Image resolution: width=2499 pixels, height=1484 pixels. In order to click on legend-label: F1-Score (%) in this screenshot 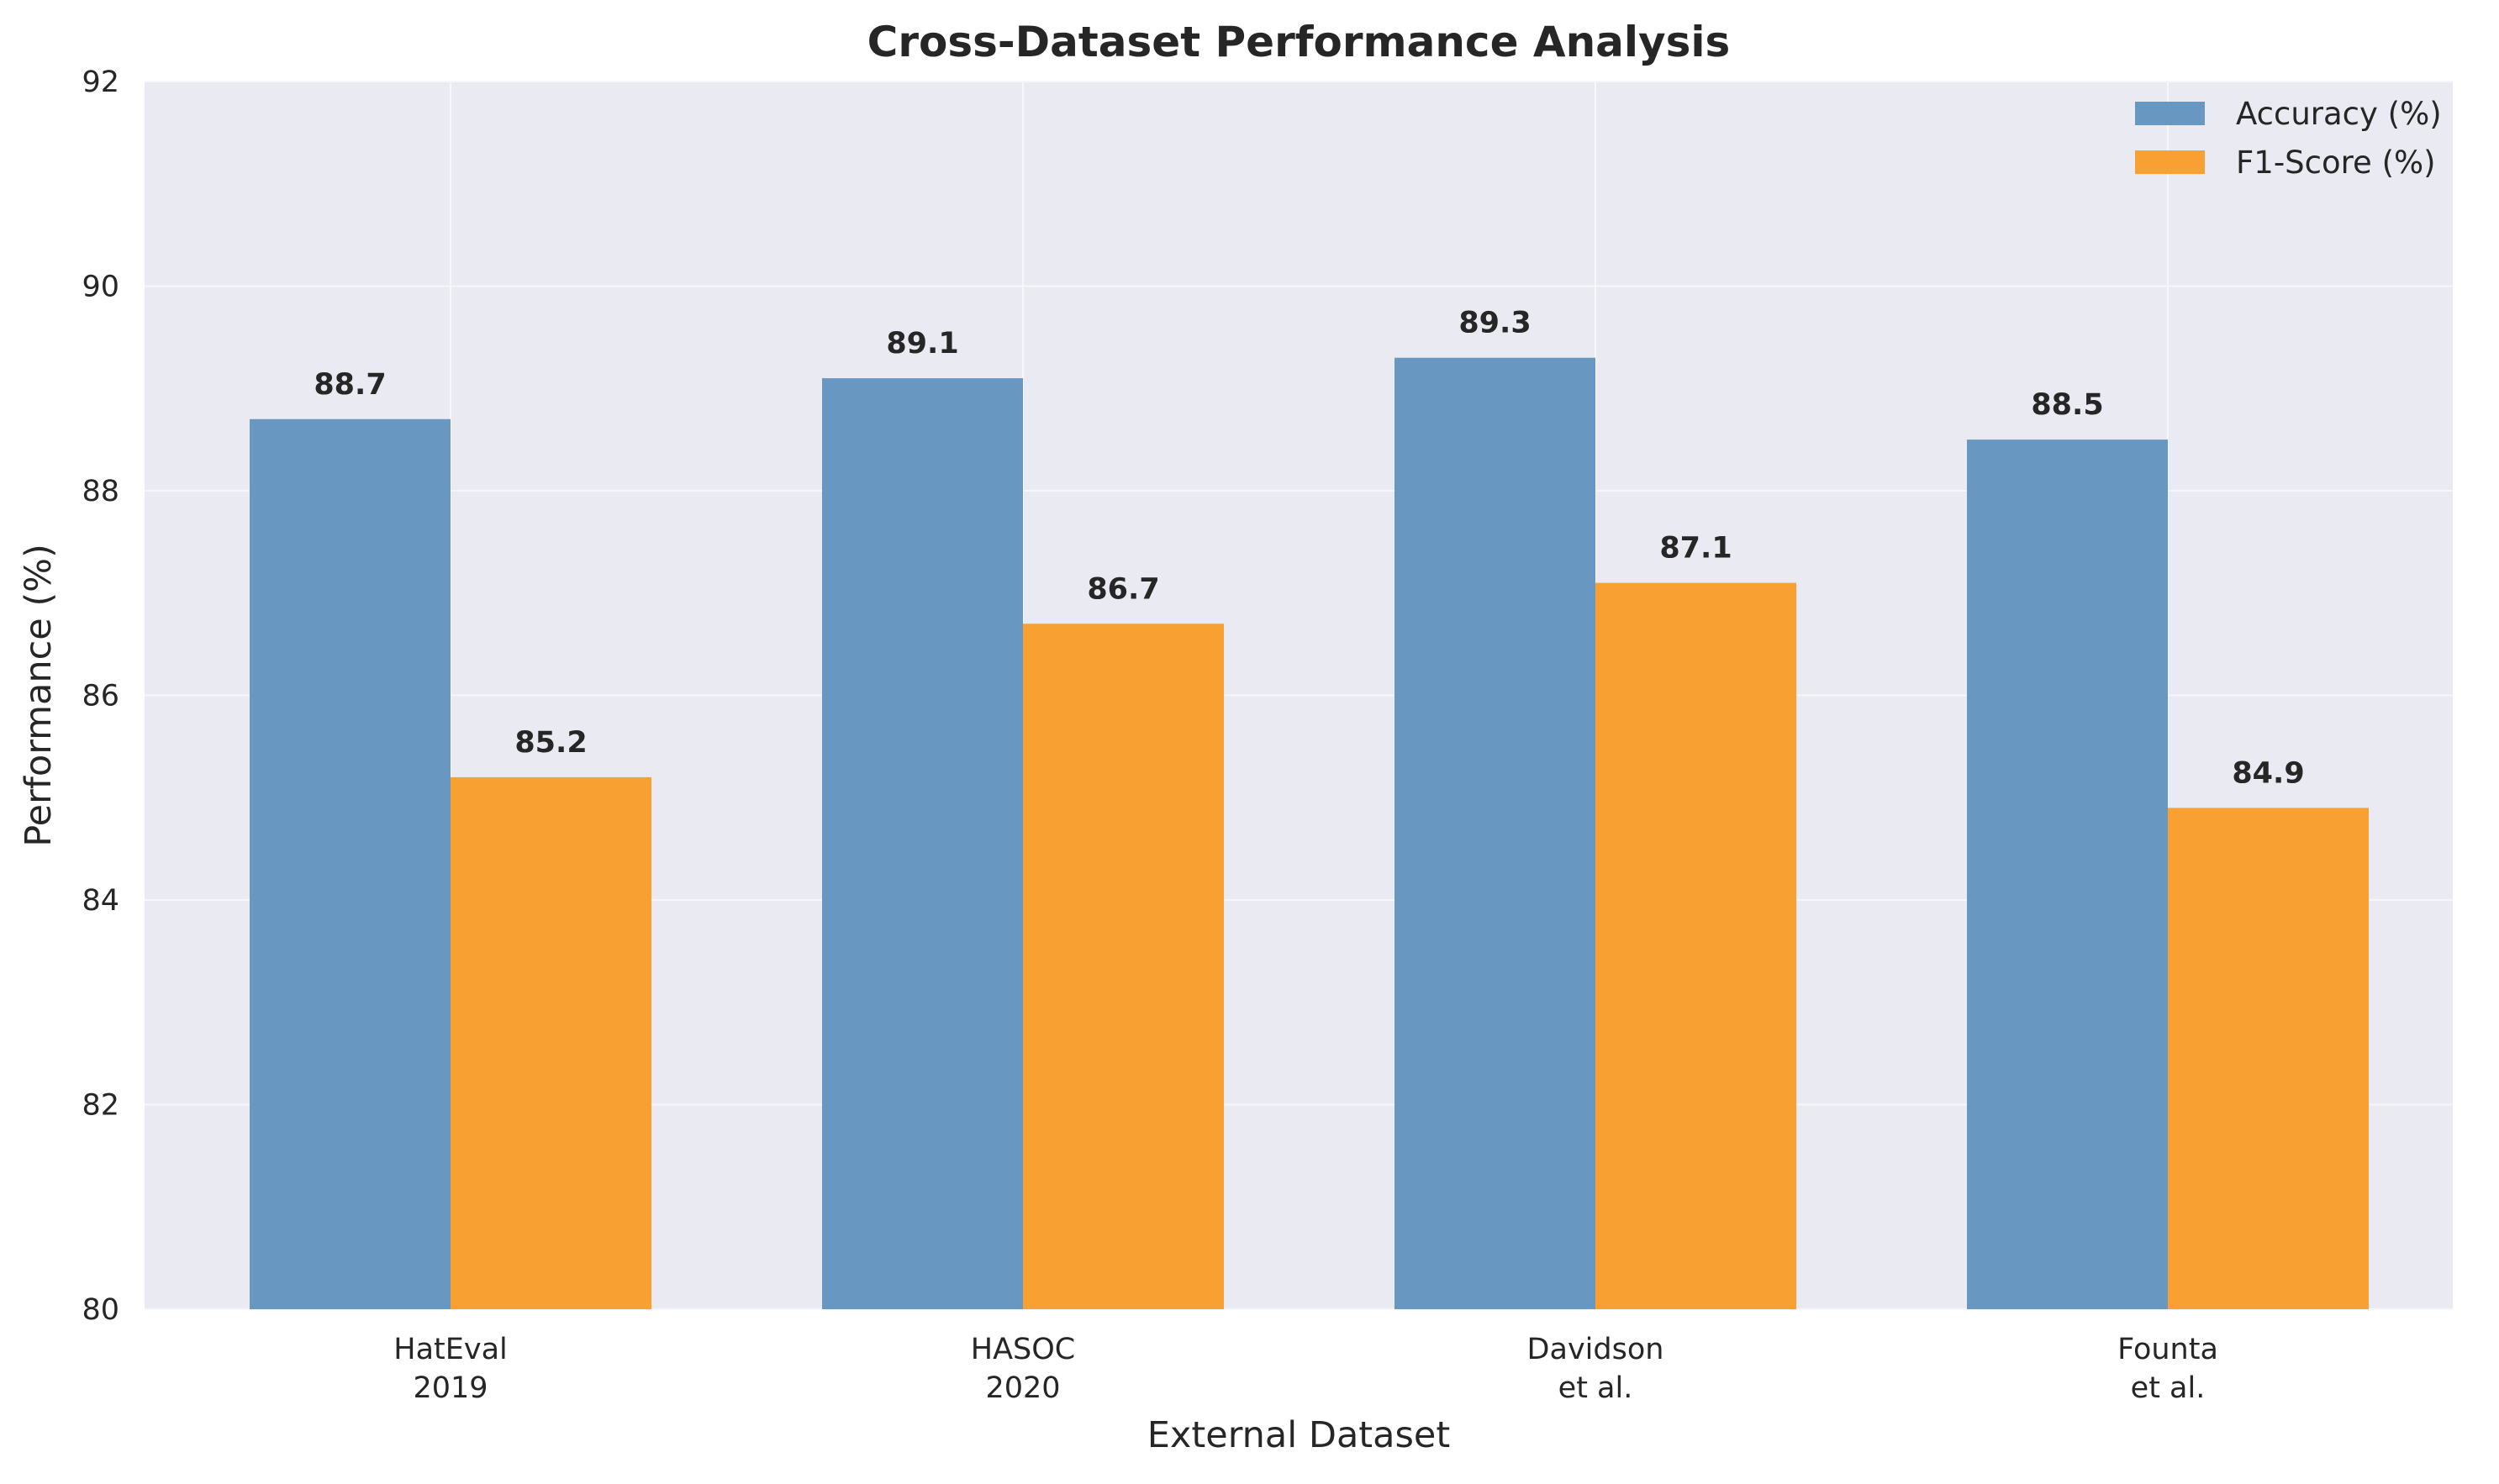, I will do `click(2336, 163)`.